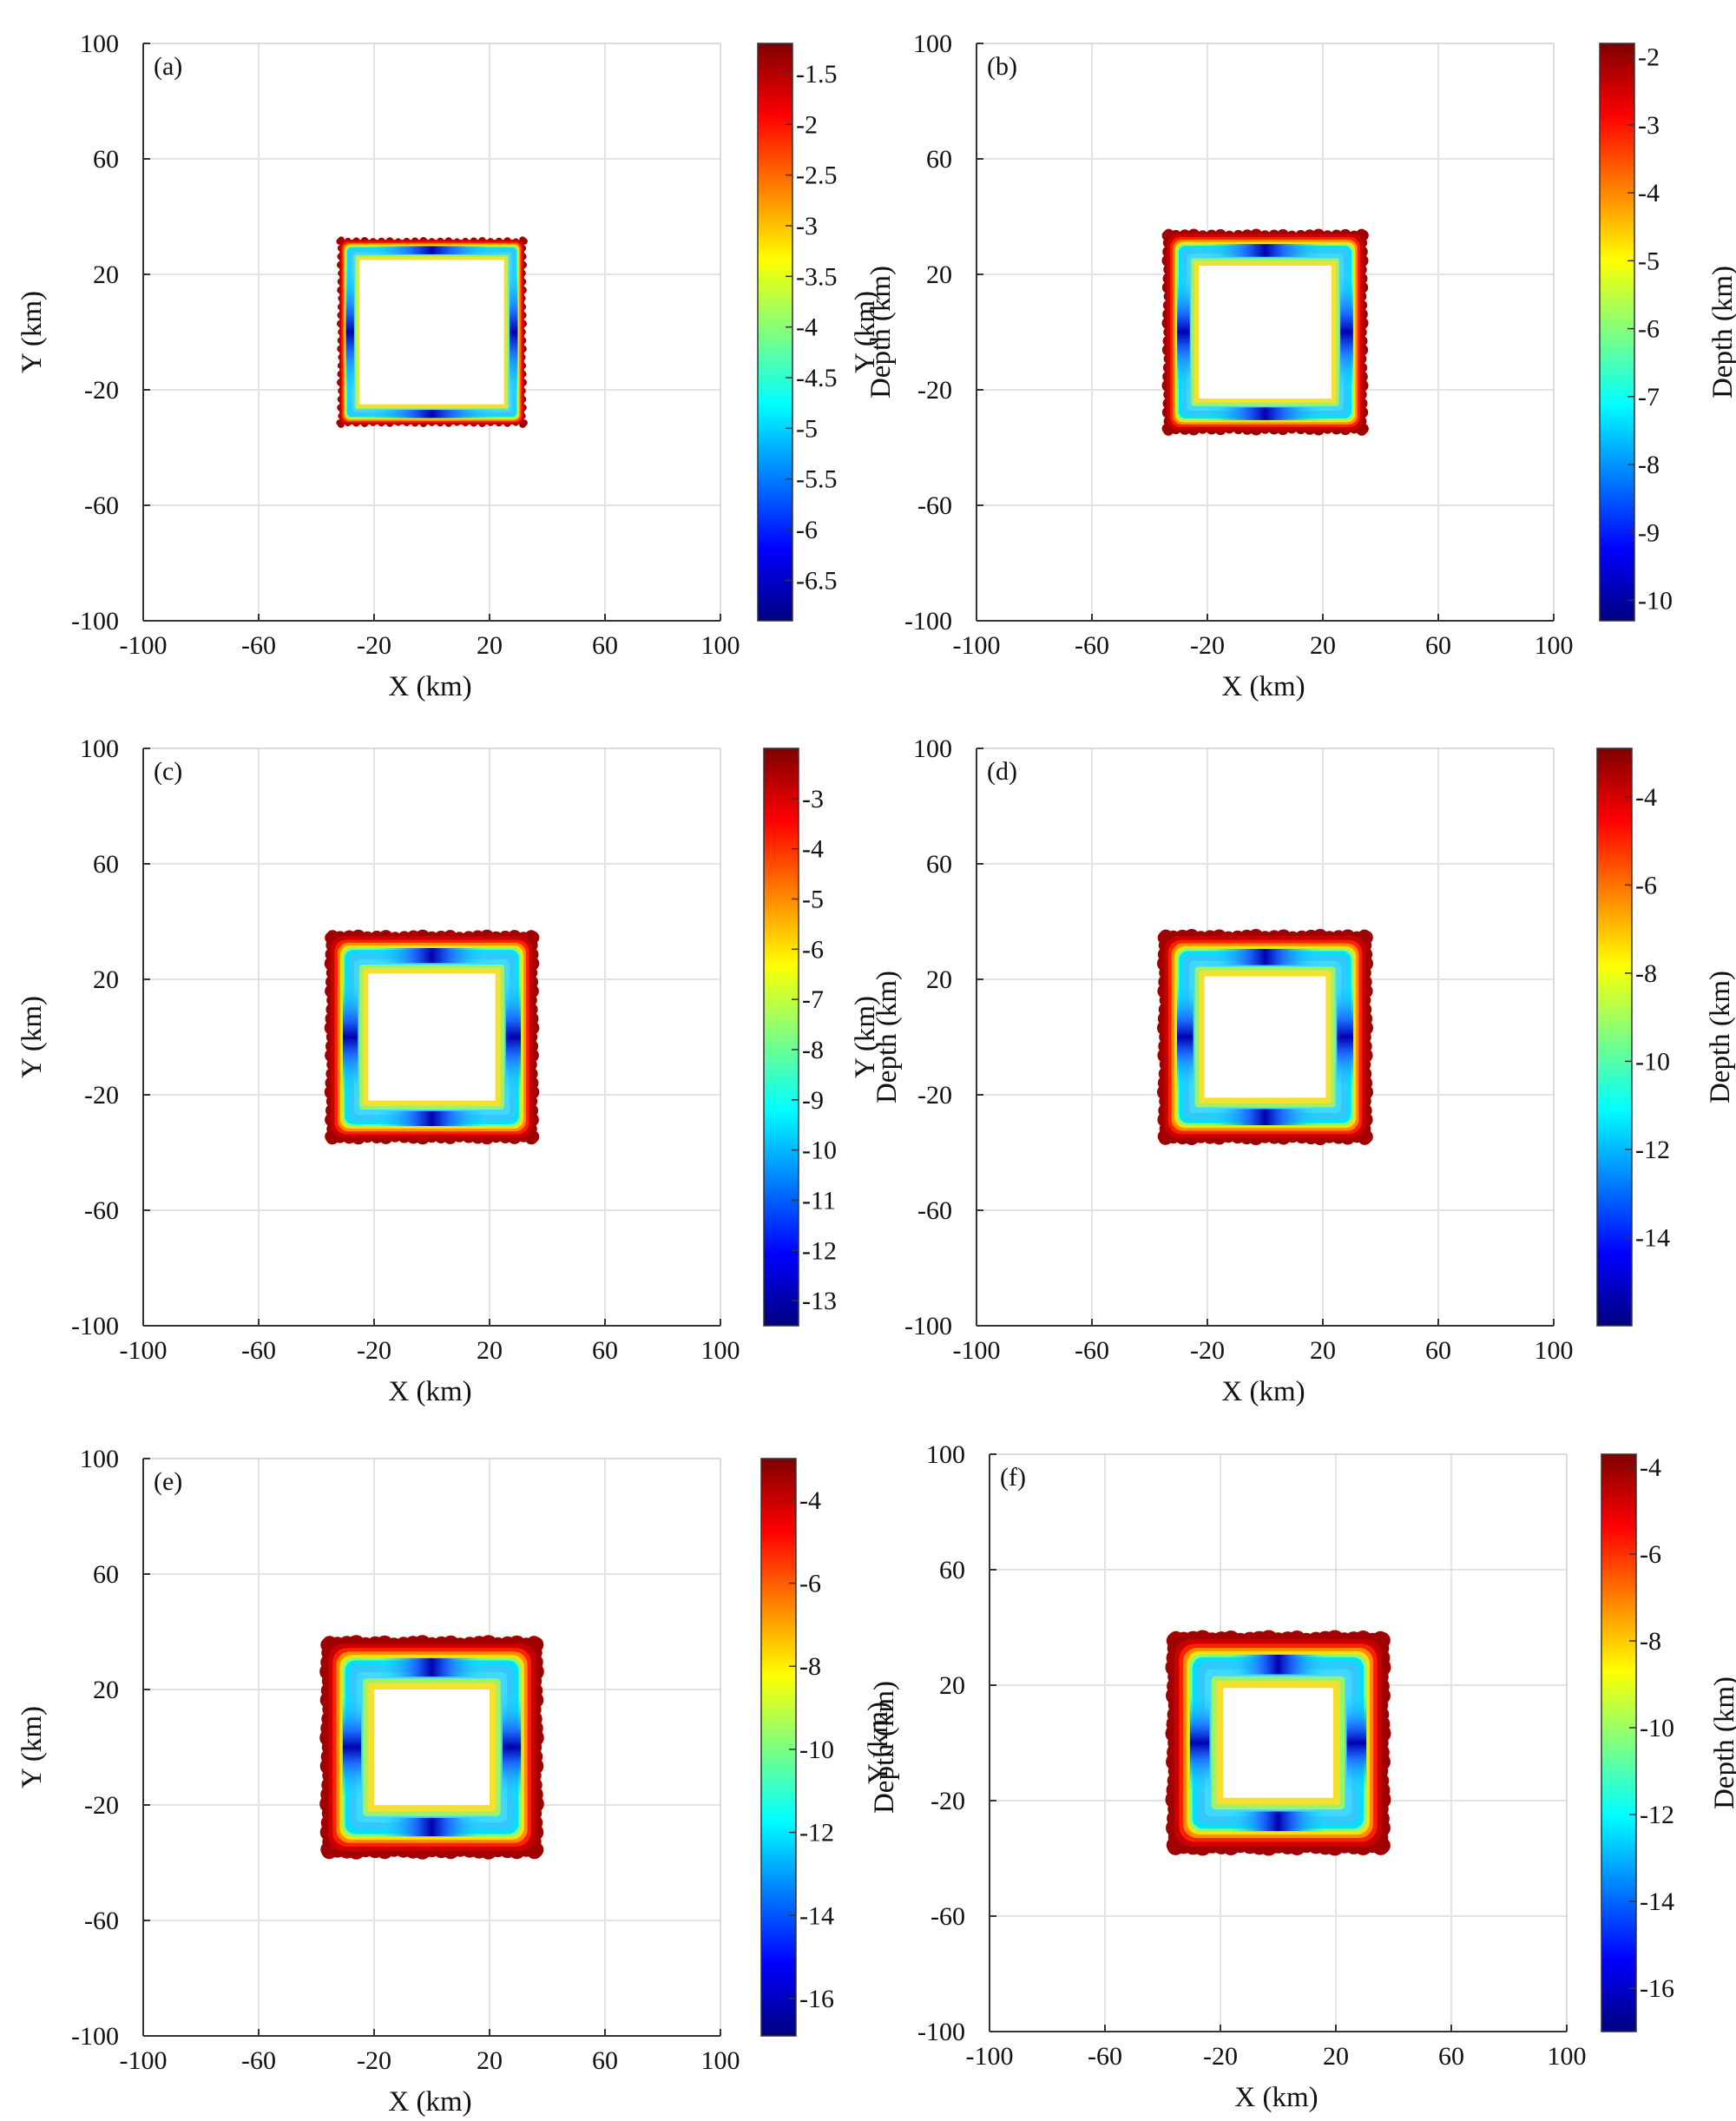 The image size is (1736, 2121). Describe the element at coordinates (778, 1748) in the screenshot. I see `colorbar` at that location.